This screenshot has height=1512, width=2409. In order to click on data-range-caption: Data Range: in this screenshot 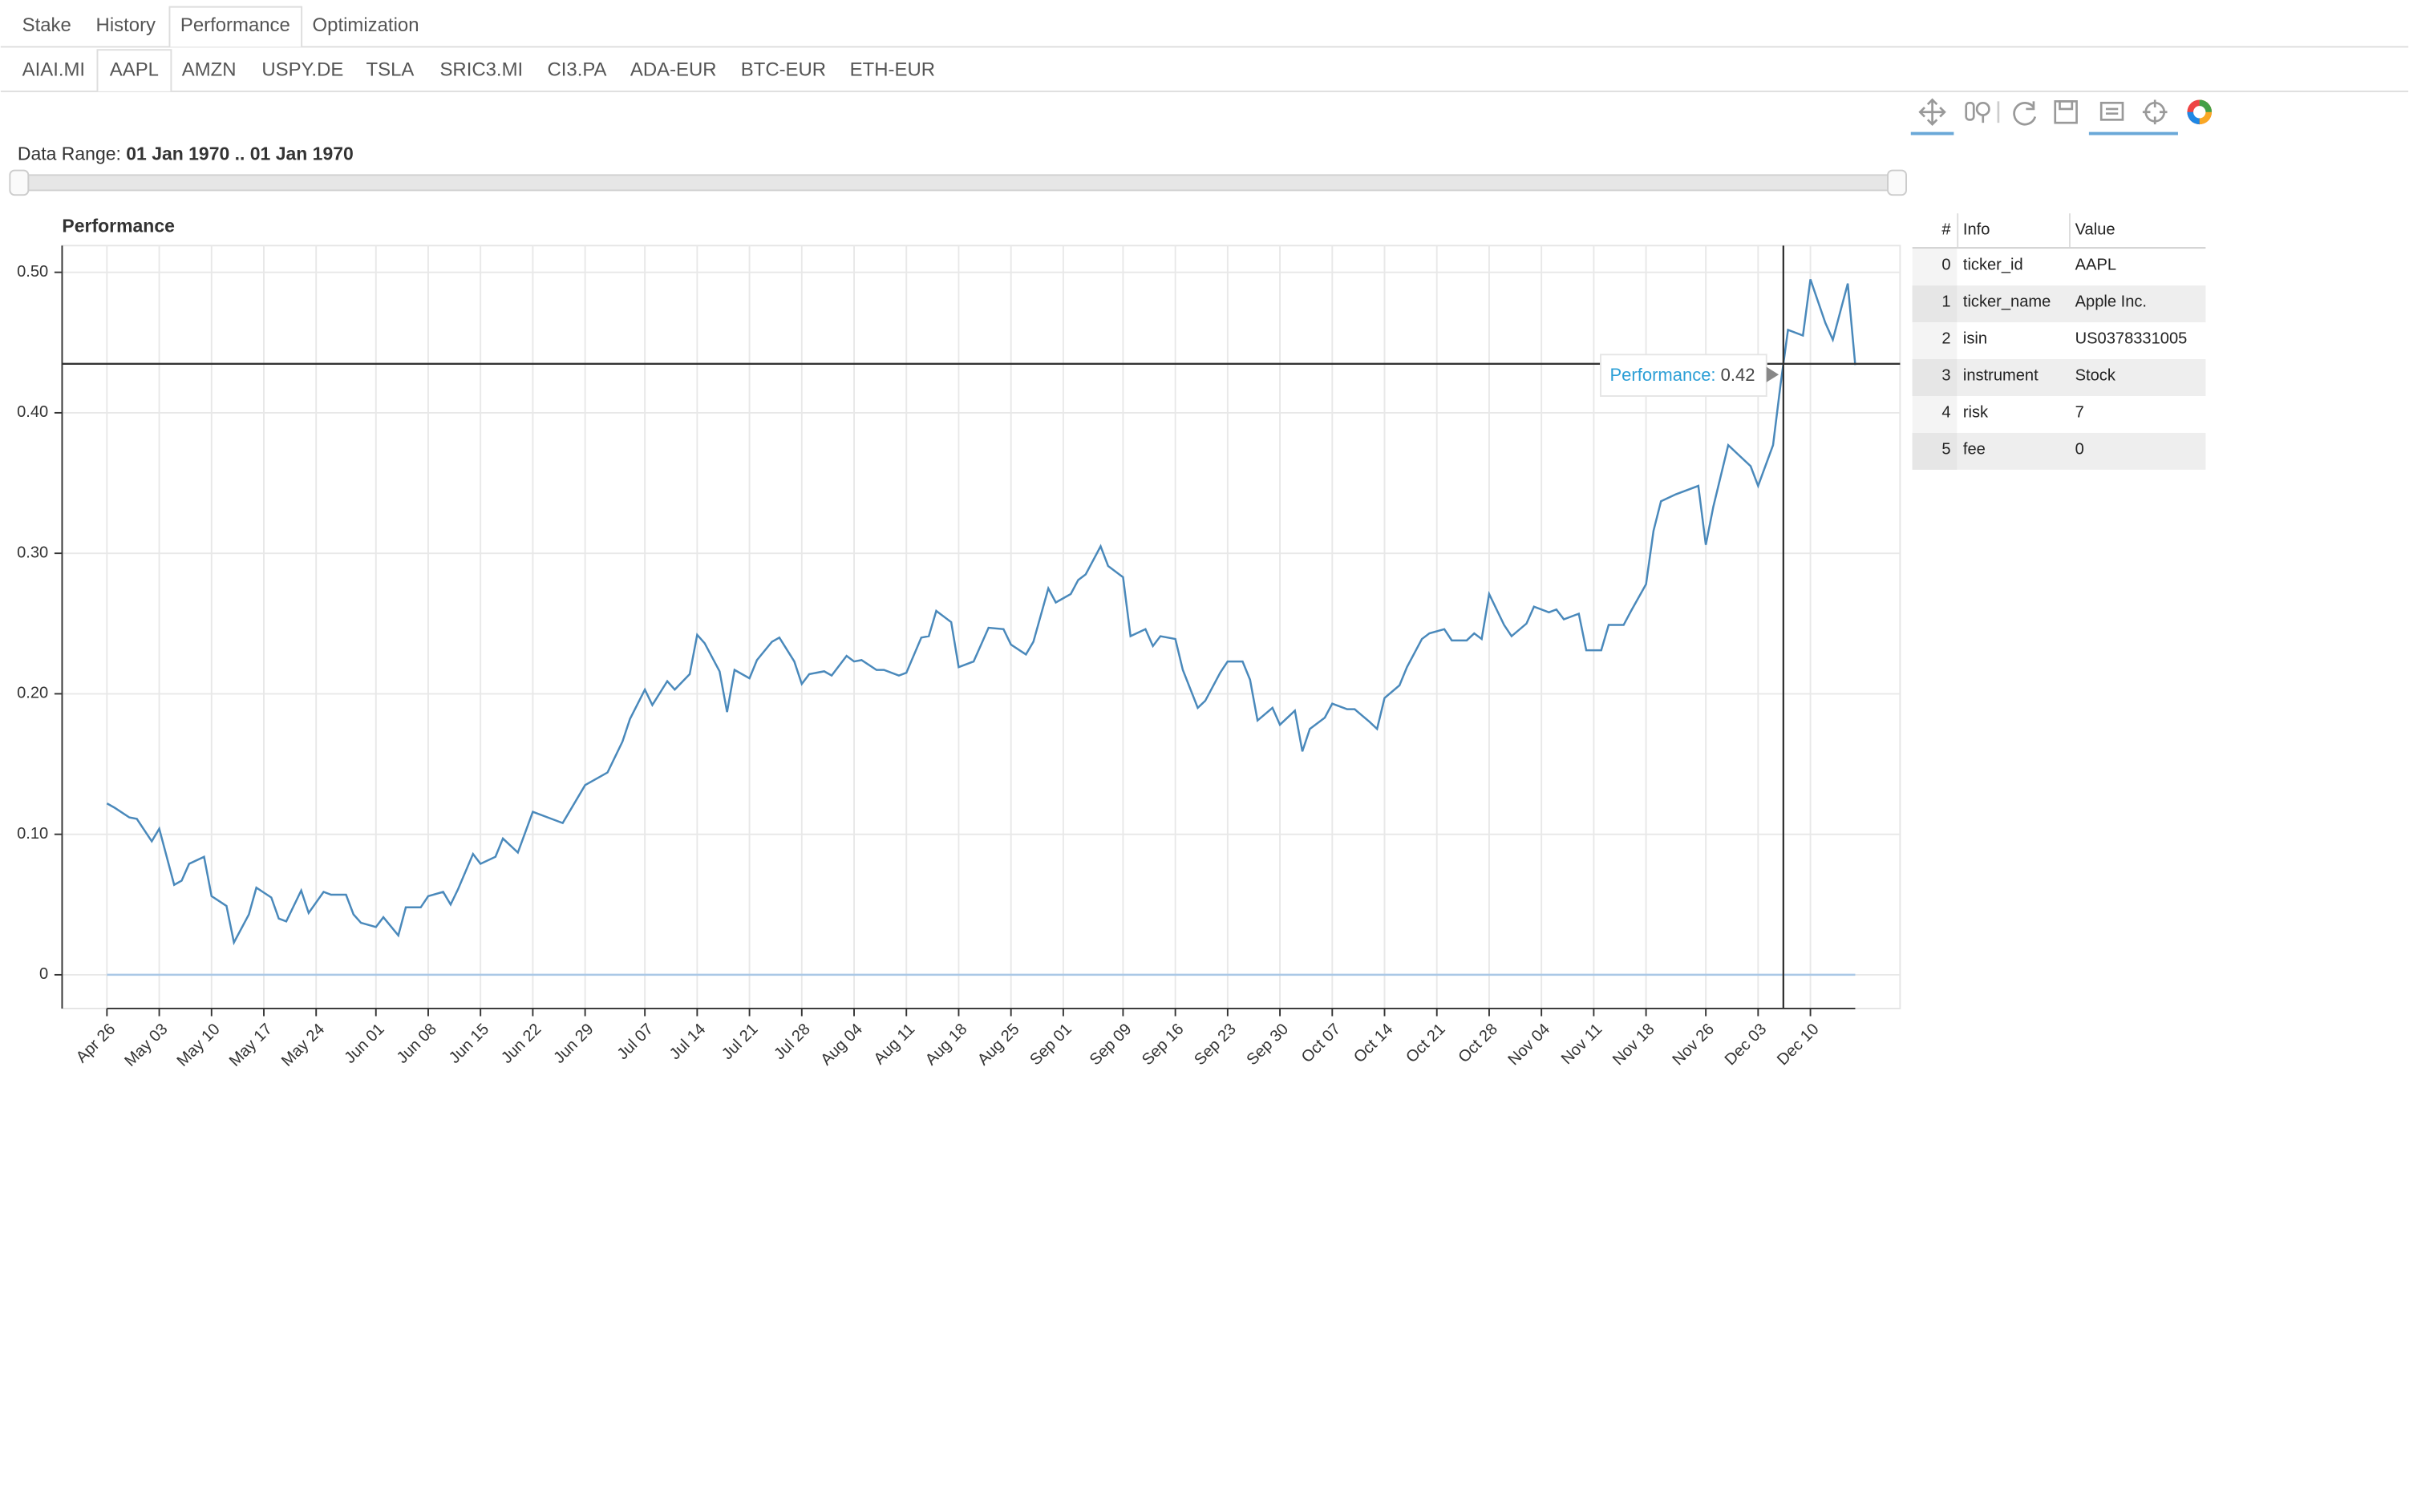, I will do `click(69, 154)`.